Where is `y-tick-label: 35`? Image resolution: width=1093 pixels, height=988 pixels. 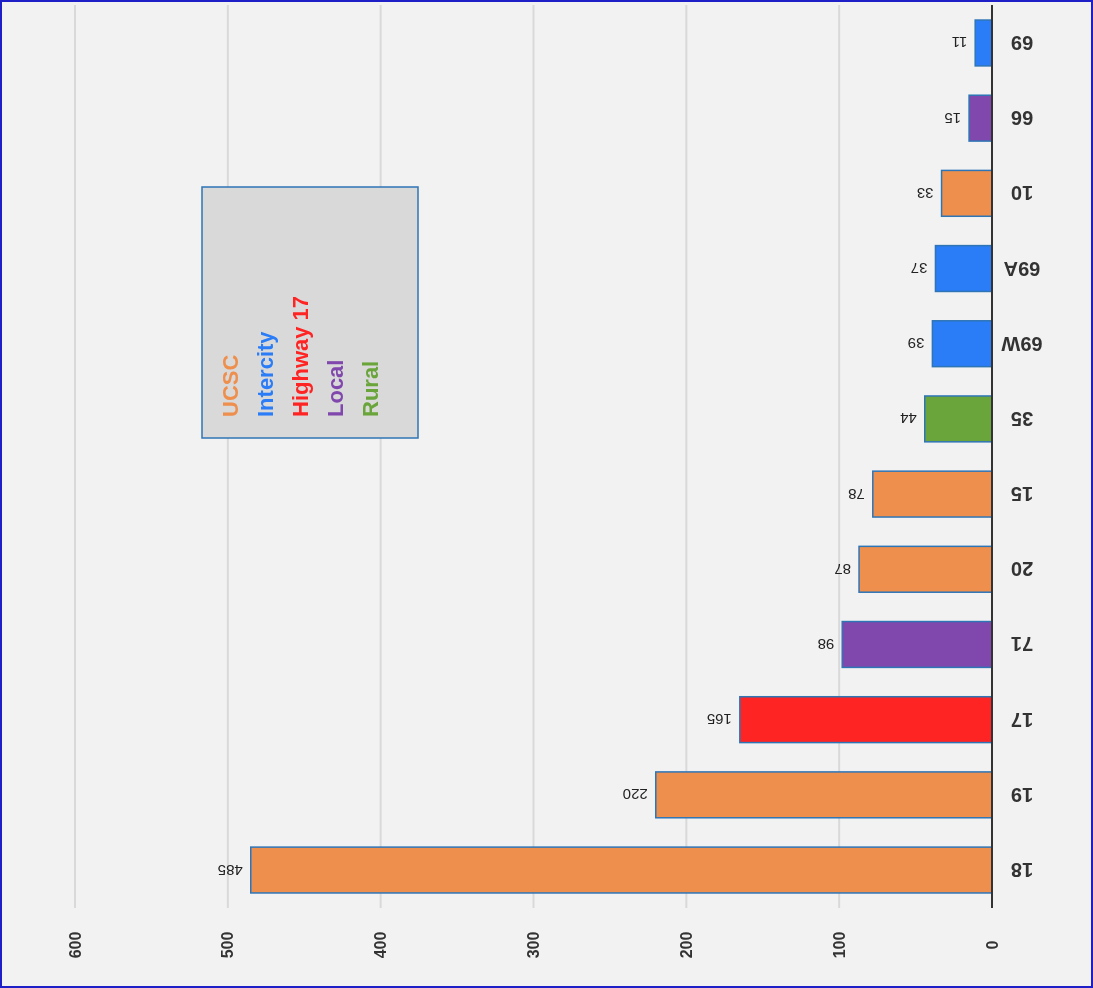 y-tick-label: 35 is located at coordinates (1022, 418).